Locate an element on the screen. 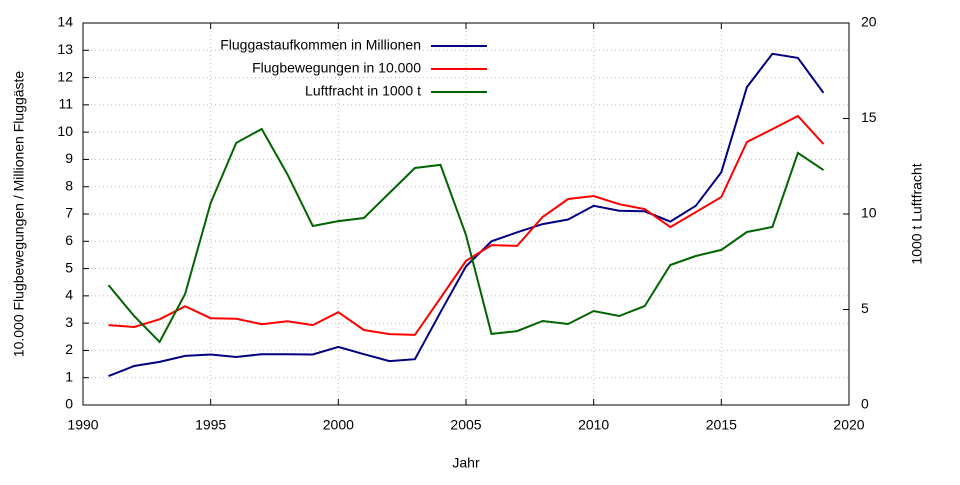 Image resolution: width=960 pixels, height=485 pixels. y2-tick-label: 20 is located at coordinates (869, 22).